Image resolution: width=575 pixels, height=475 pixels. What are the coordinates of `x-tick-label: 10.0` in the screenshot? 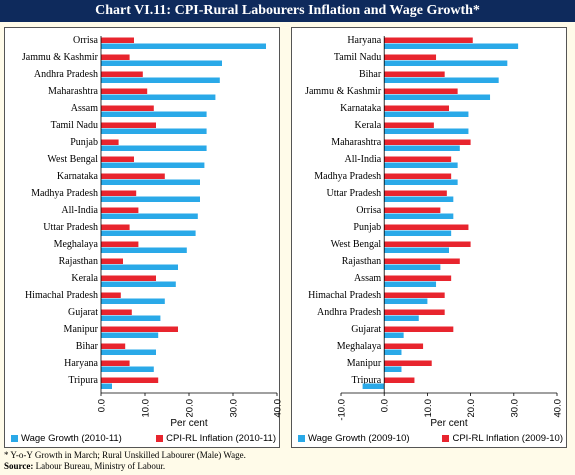 It's located at (146, 408).